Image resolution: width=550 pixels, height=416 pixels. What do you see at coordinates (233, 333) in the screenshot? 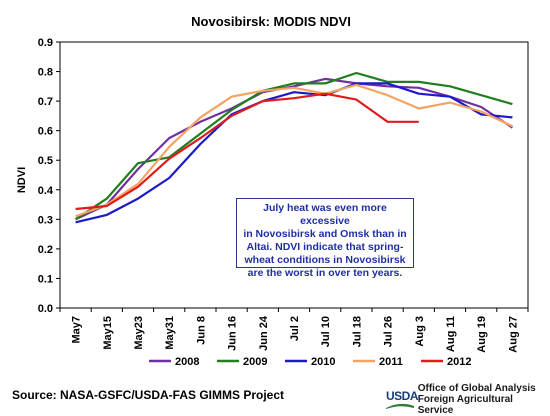
I see `x-tick-label: Jun 16` at bounding box center [233, 333].